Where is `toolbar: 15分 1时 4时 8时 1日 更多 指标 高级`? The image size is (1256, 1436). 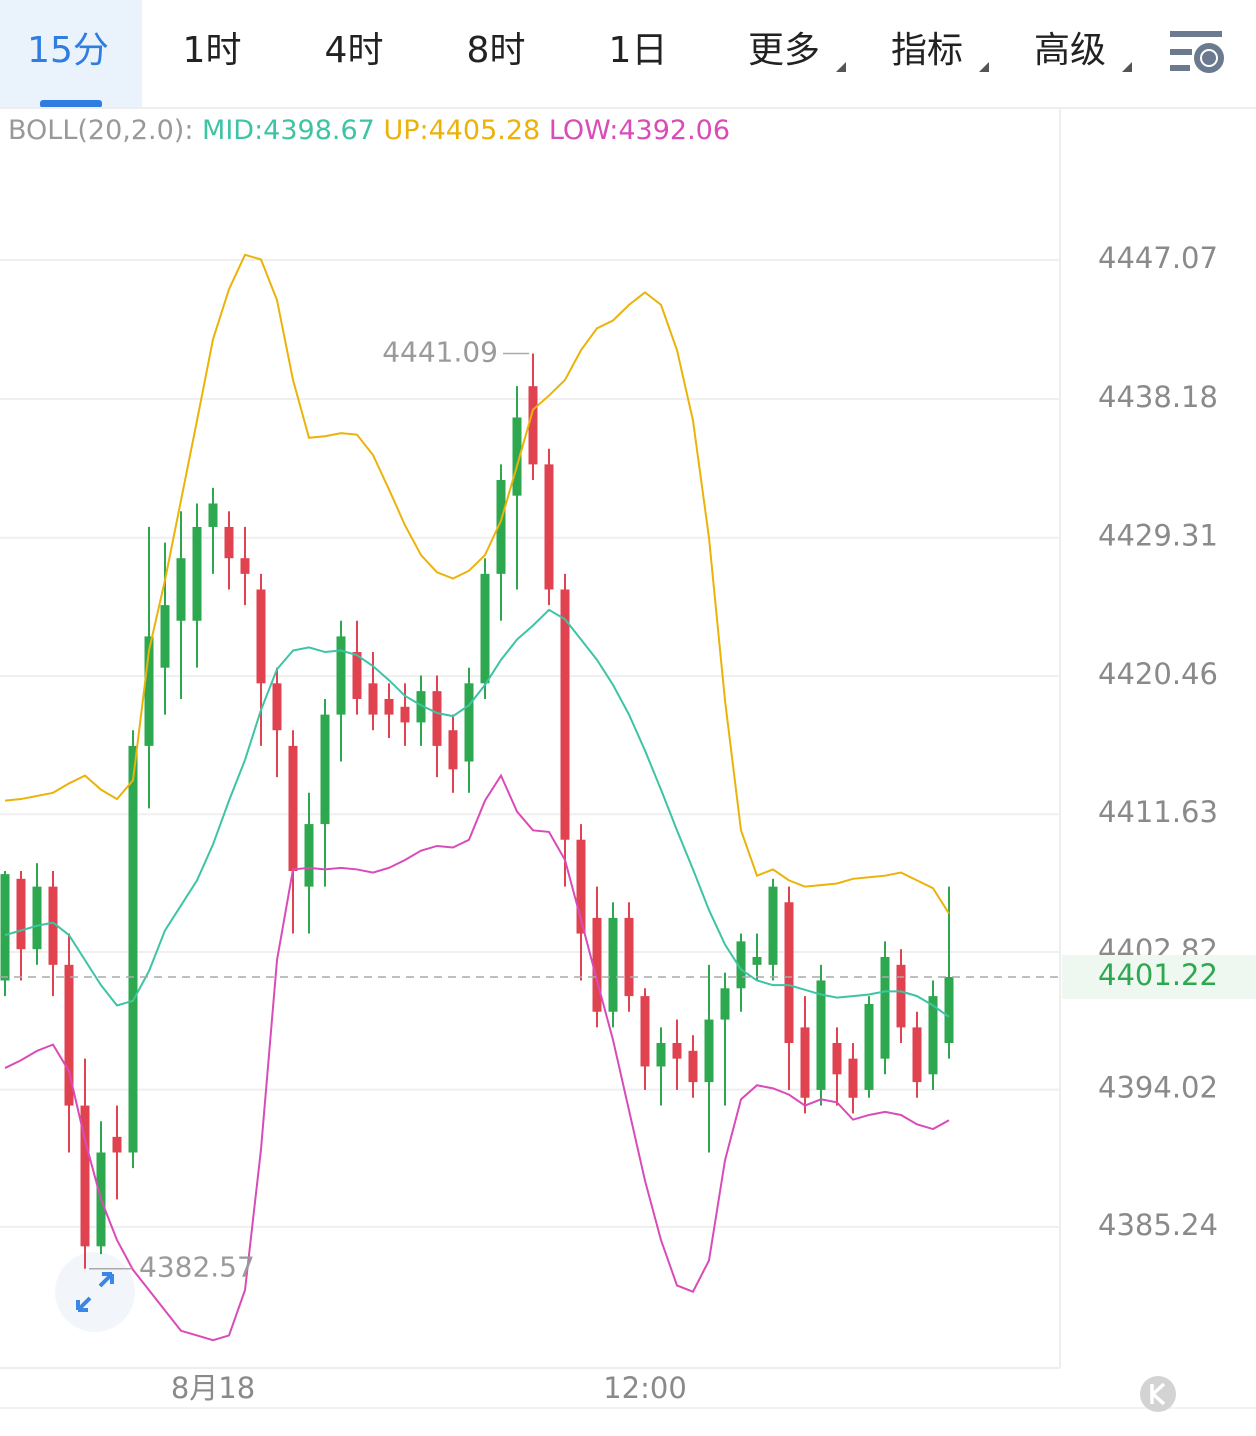 toolbar: 15分 1时 4时 8时 1日 更多 指标 高级 is located at coordinates (628, 54).